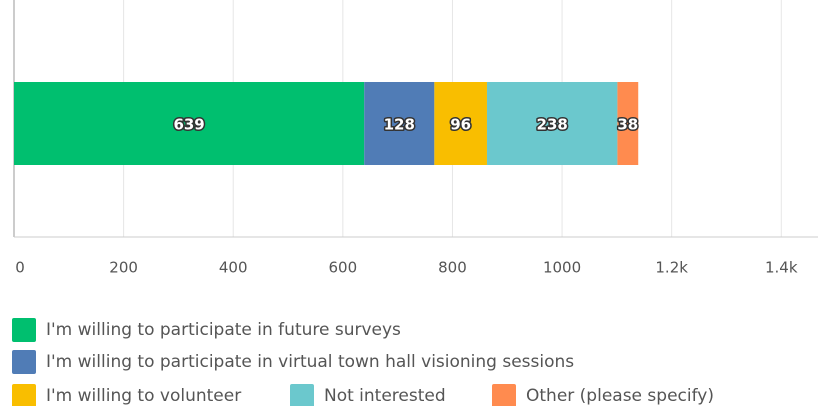 This screenshot has width=820, height=406. Describe the element at coordinates (343, 268) in the screenshot. I see `x-tick-label: 600` at that location.